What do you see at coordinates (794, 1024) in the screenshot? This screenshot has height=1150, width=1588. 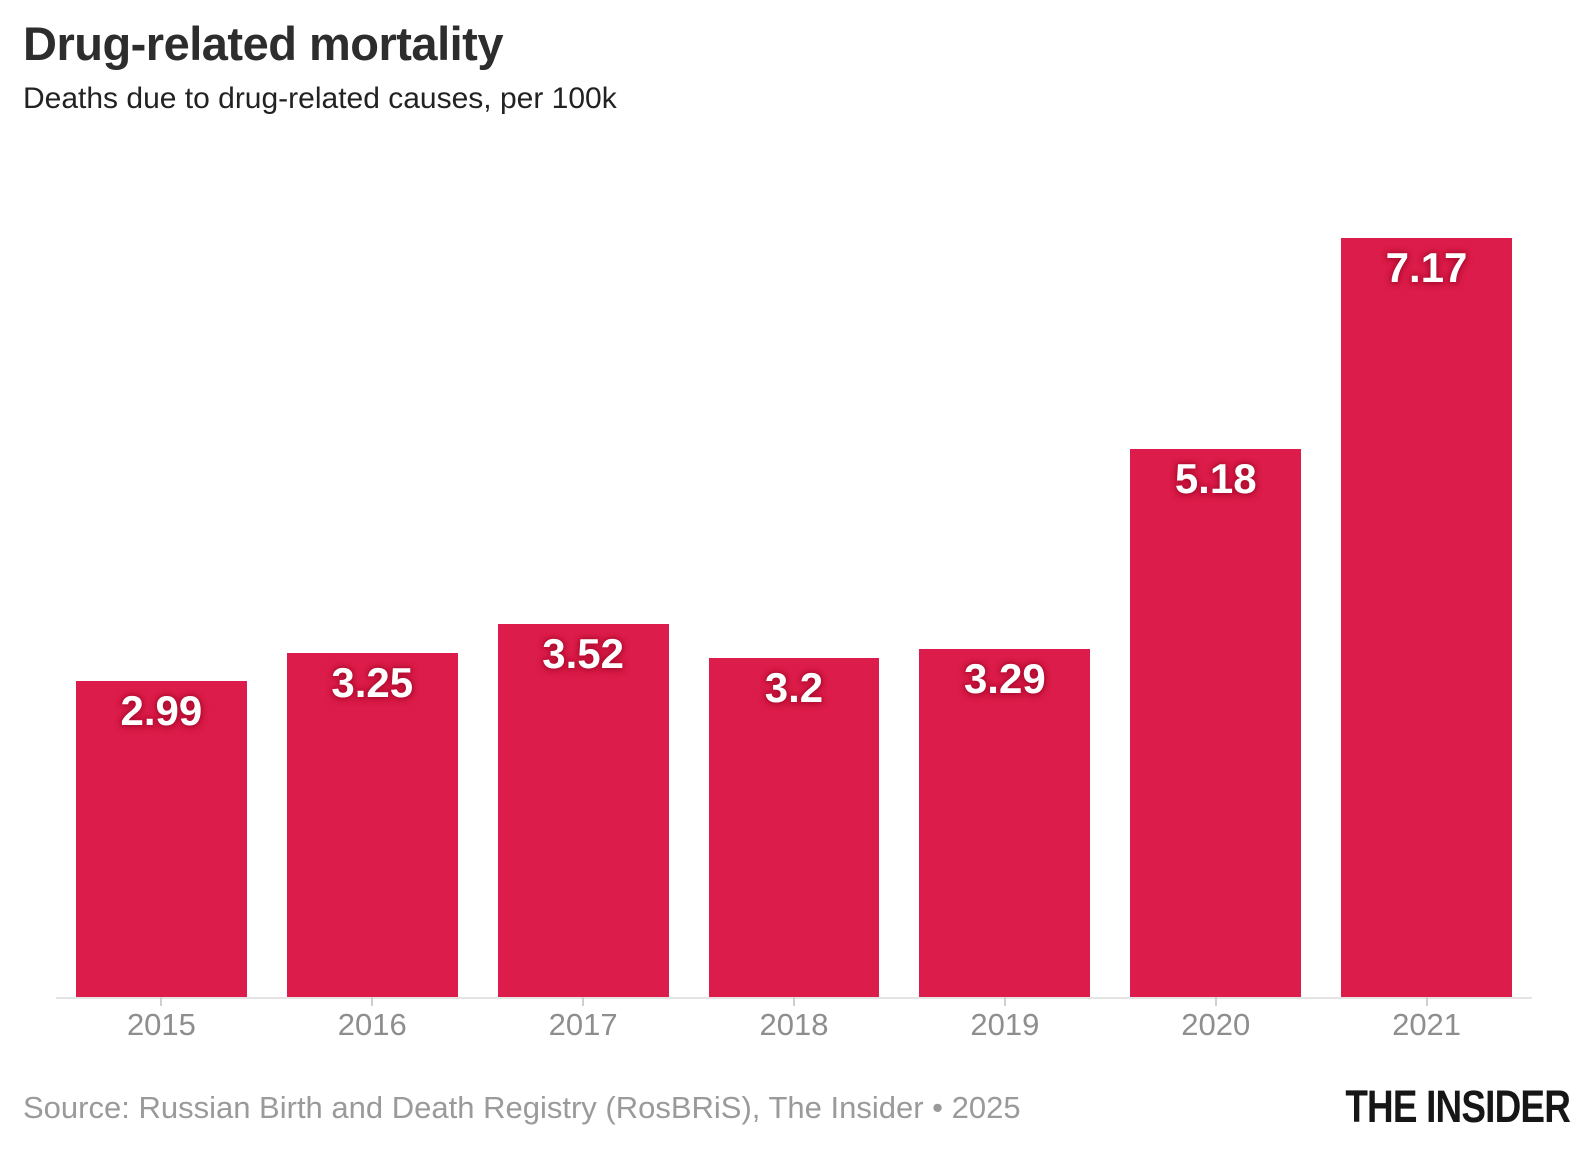 I see `x-axis-label-2018: 2018` at bounding box center [794, 1024].